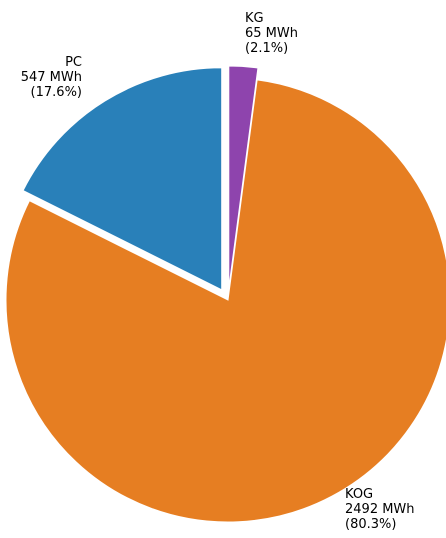 The height and width of the screenshot is (538, 446). What do you see at coordinates (73, 62) in the screenshot?
I see `slice-label-pc: PC` at bounding box center [73, 62].